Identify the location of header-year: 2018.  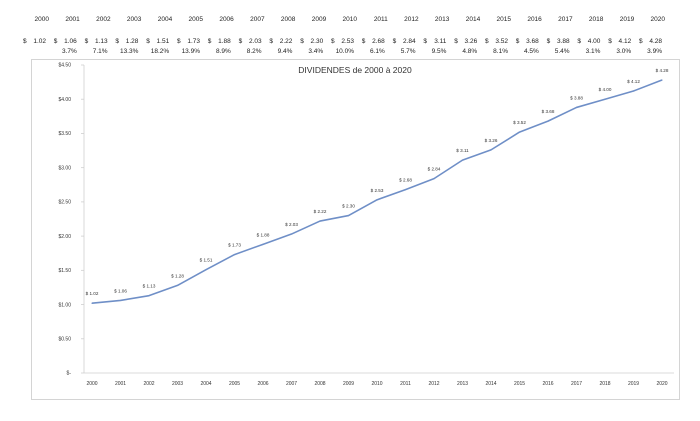
(596, 19).